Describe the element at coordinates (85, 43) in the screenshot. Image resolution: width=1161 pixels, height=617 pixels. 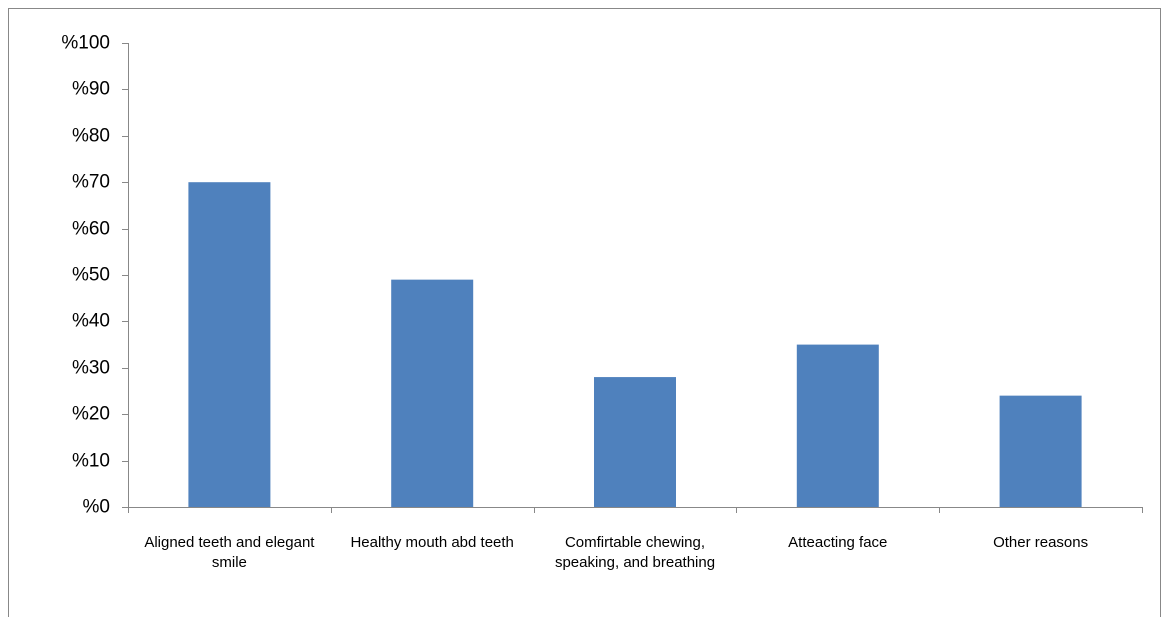
I see `y-tick-label: %100` at that location.